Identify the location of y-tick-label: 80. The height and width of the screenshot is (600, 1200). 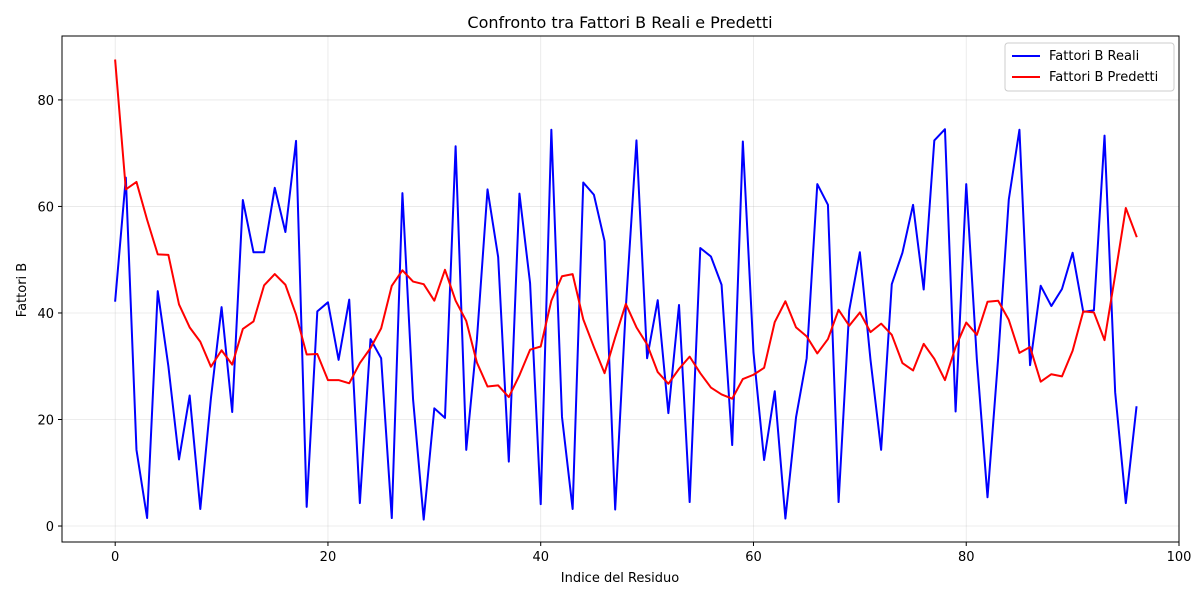
(45, 101).